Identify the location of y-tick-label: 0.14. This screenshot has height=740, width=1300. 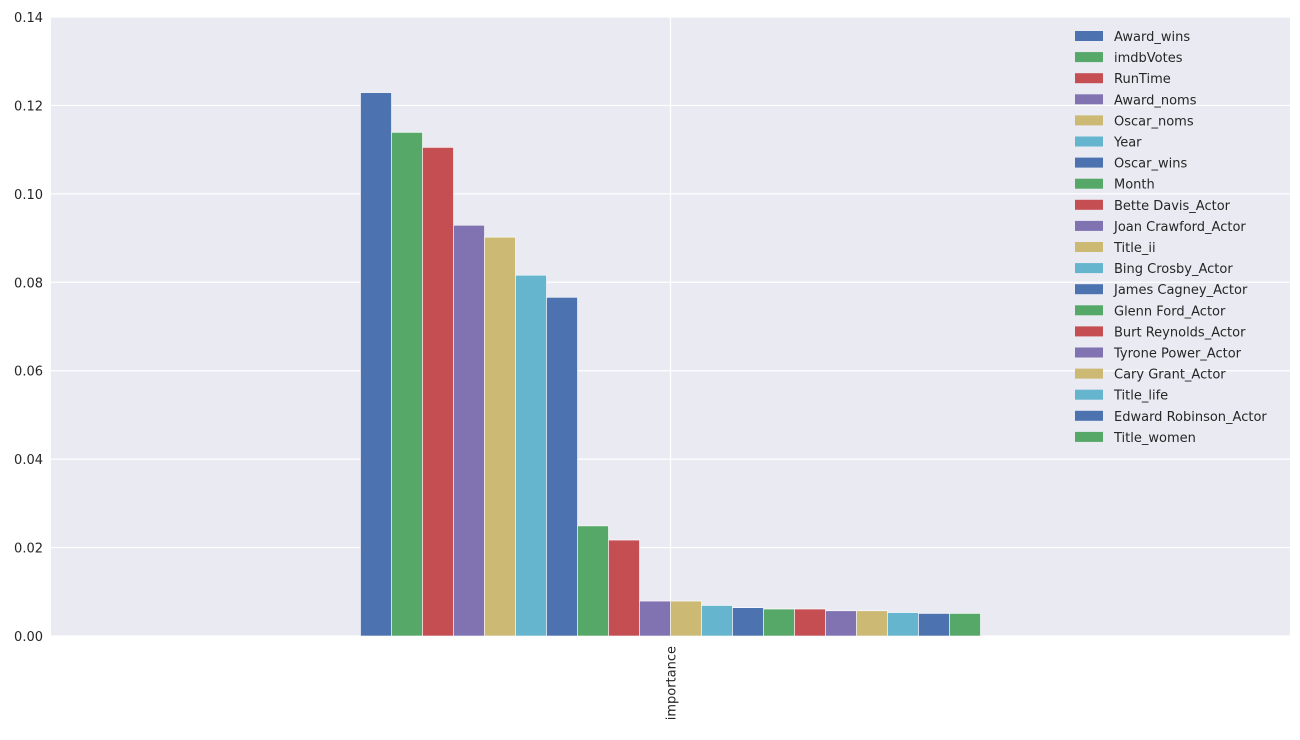
(28, 18).